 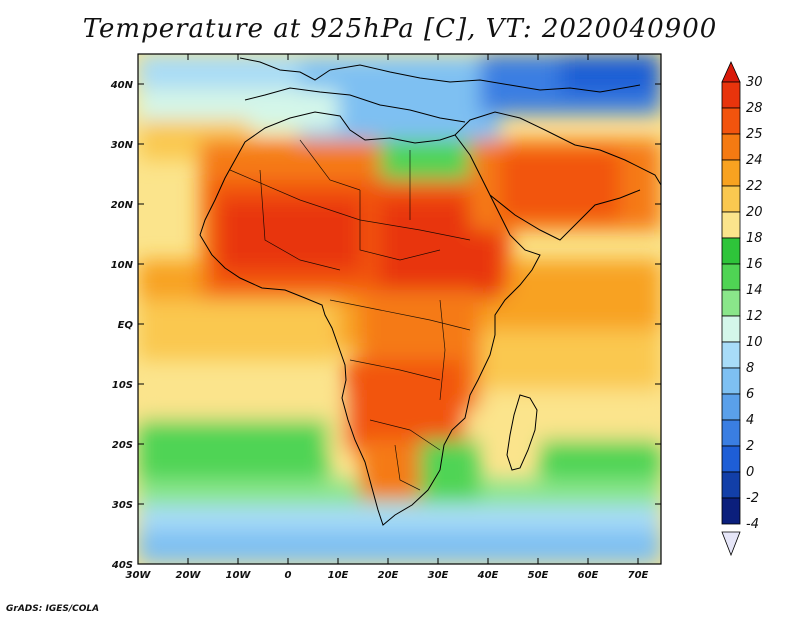 I want to click on colorbar-label: 24, so click(x=754, y=160).